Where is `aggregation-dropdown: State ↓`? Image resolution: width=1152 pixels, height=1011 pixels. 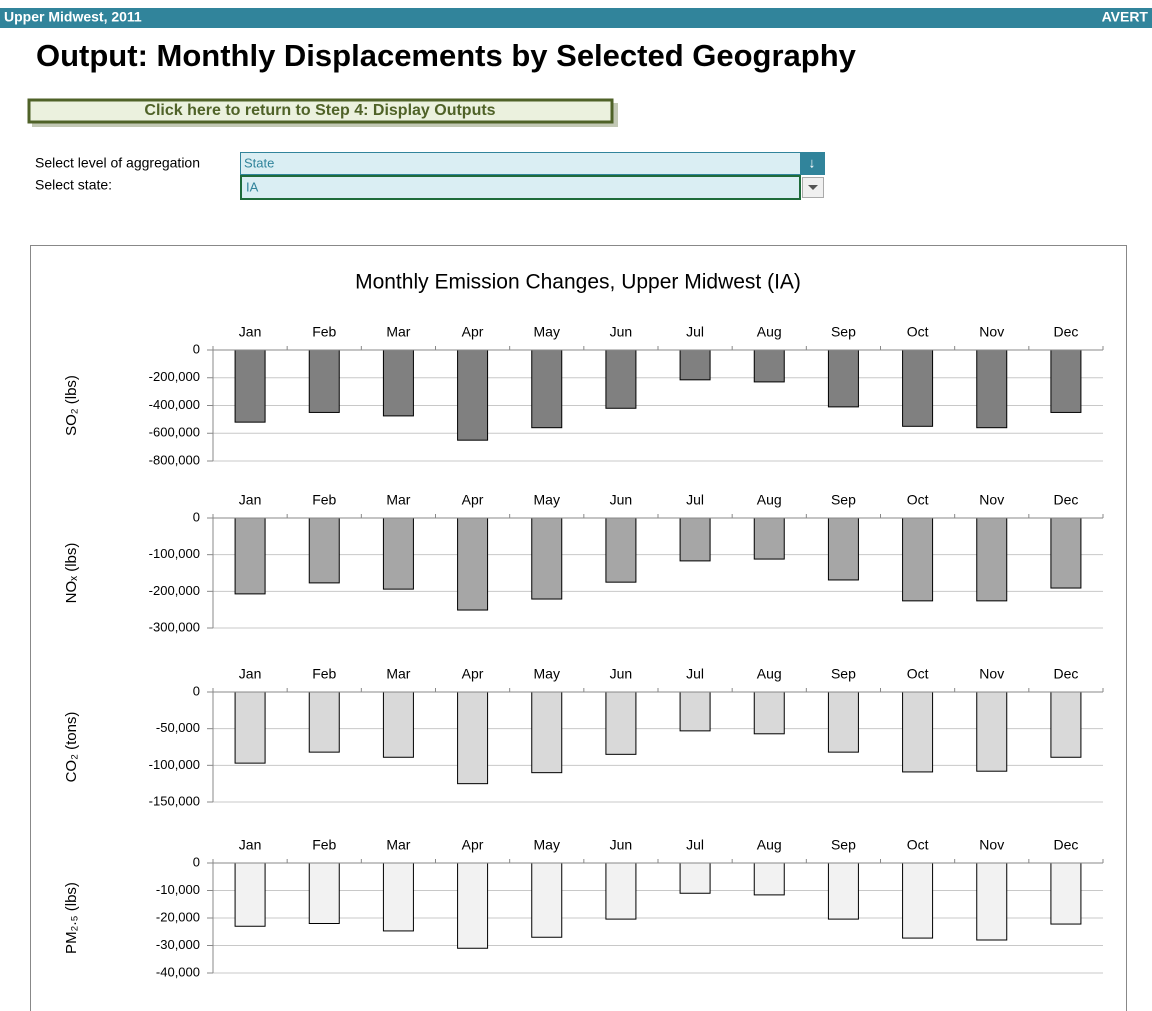
aggregation-dropdown: State ↓ is located at coordinates (533, 163).